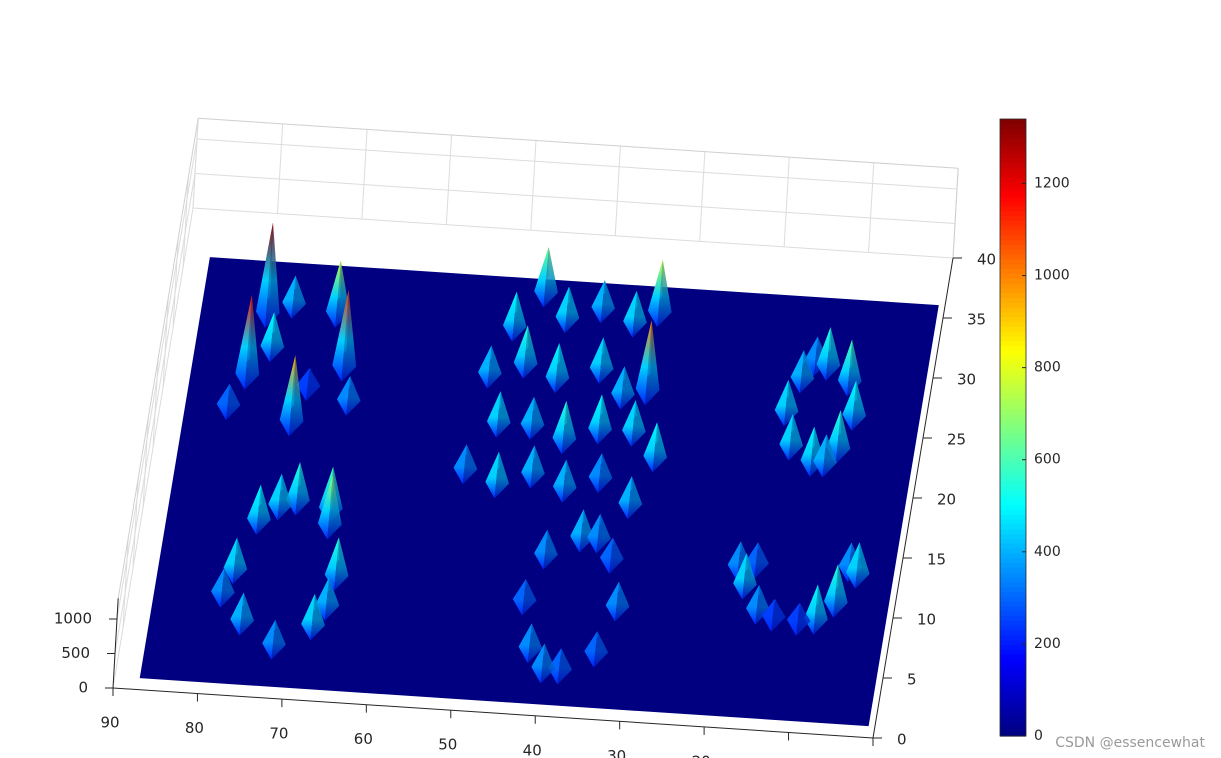  What do you see at coordinates (912, 680) in the screenshot?
I see `y-tick-label: 5` at bounding box center [912, 680].